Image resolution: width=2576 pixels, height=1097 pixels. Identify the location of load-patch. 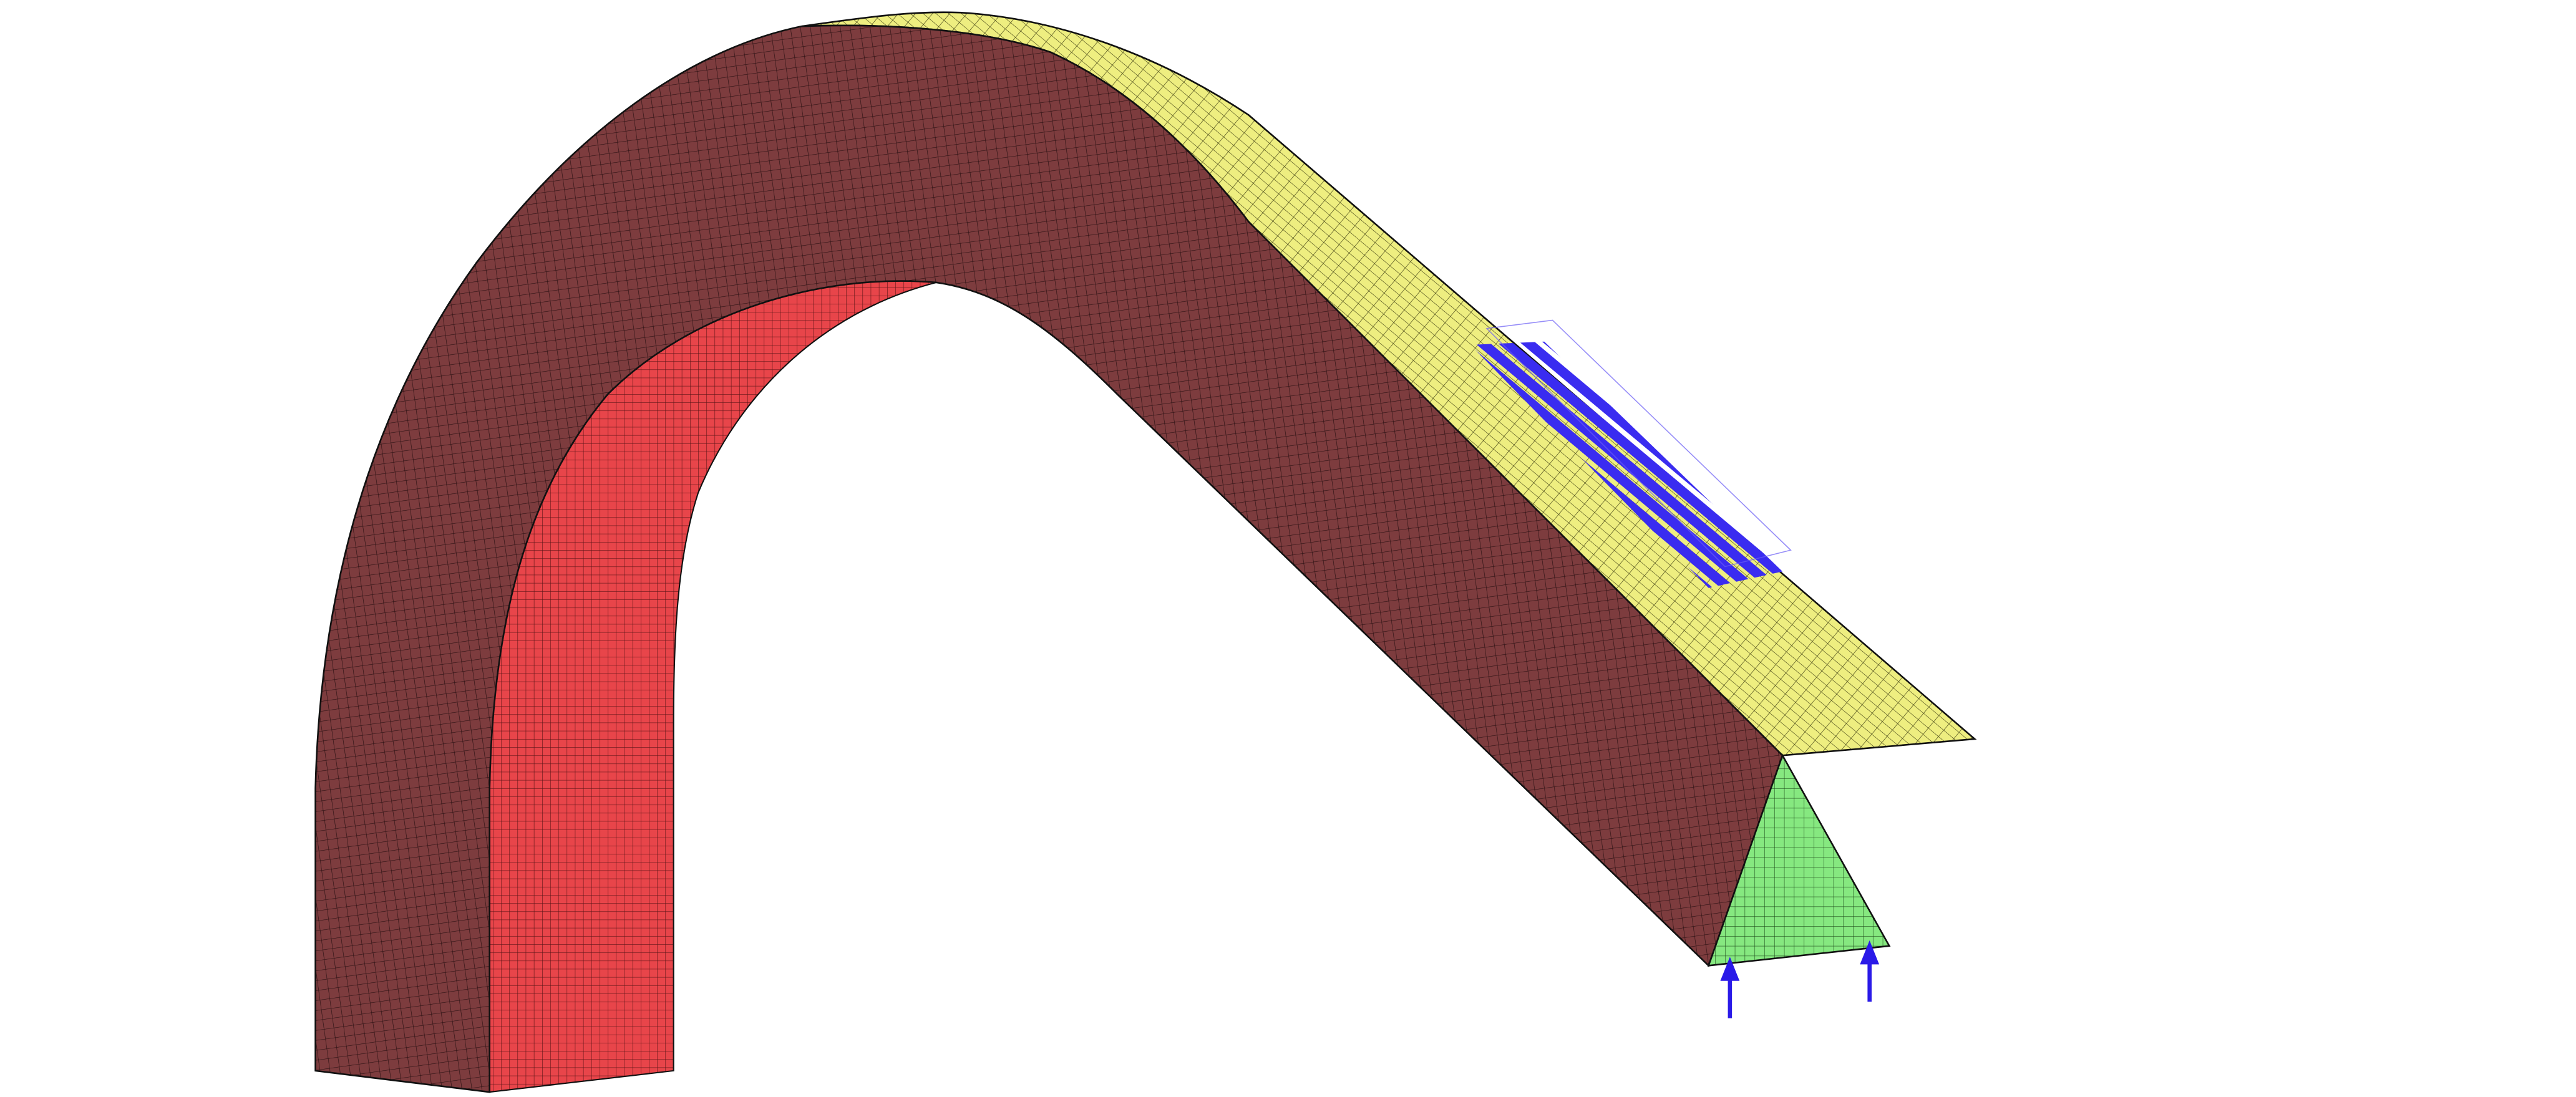
(1627, 464).